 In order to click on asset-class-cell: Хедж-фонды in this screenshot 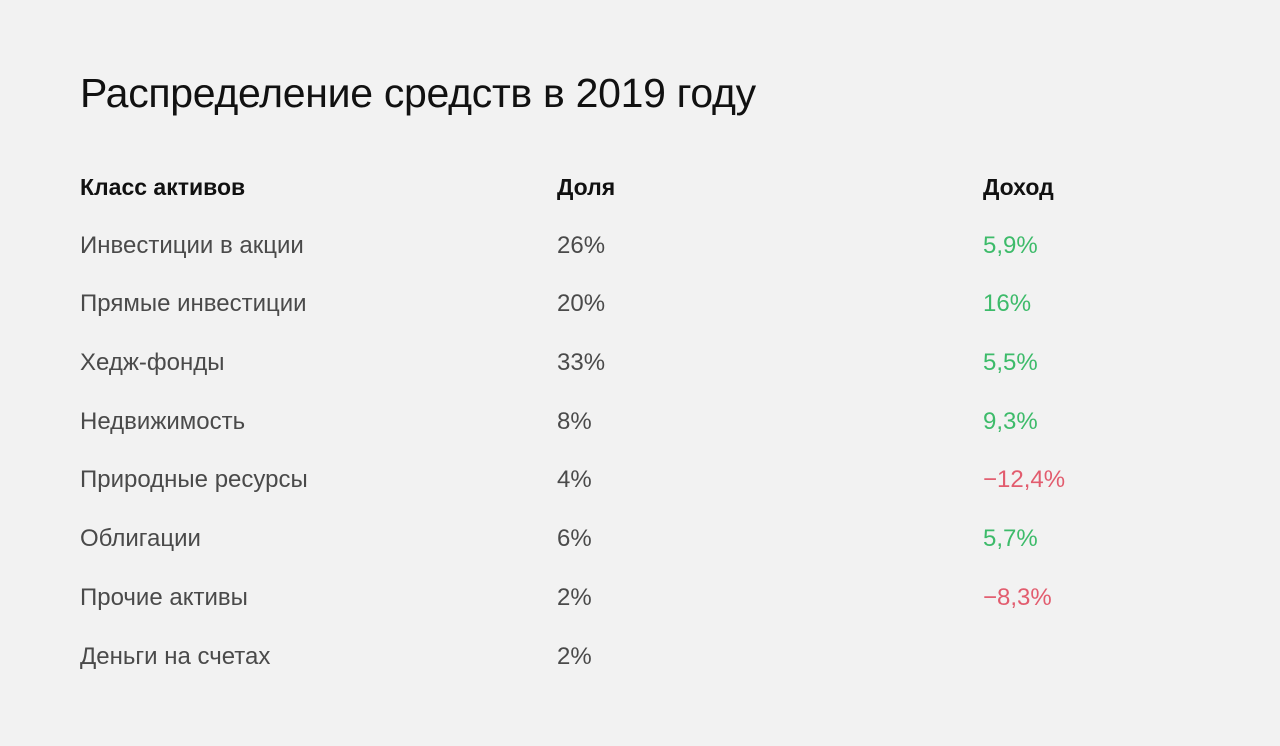, I will do `click(152, 363)`.